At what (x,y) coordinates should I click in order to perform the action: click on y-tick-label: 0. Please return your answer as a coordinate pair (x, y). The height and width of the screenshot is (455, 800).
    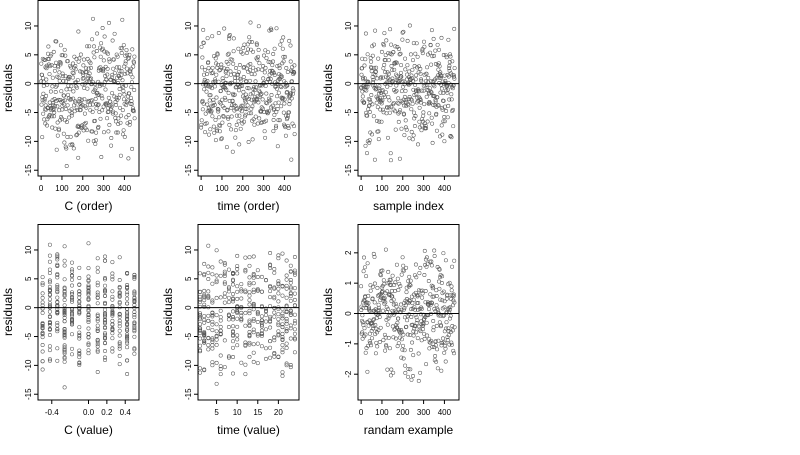
    Looking at the image, I should click on (28, 83).